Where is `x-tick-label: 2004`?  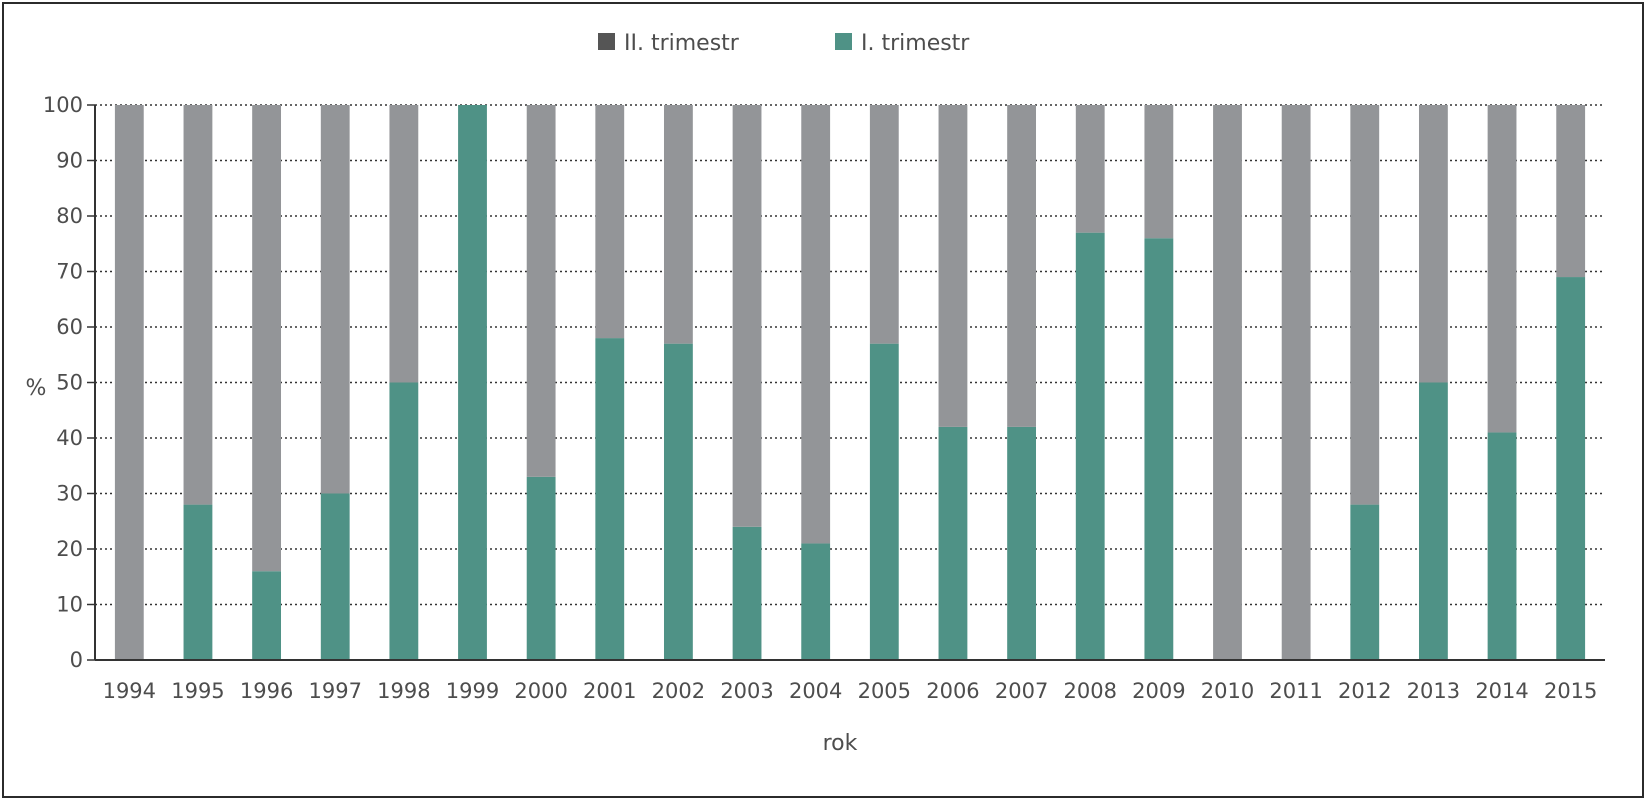
x-tick-label: 2004 is located at coordinates (815, 691).